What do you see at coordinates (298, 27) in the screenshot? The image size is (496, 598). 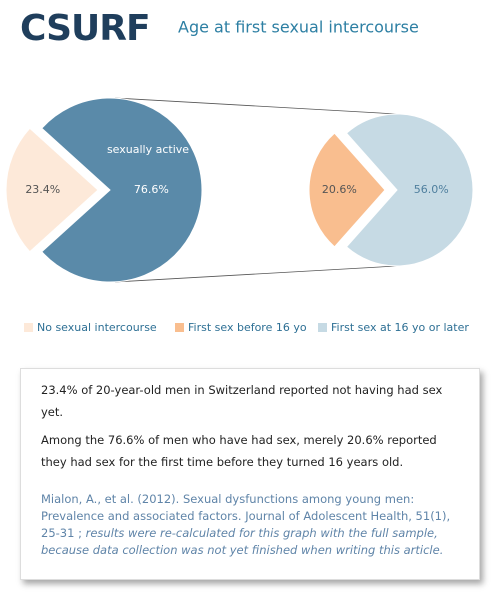 I see `chart-title: Age at first sexual intercourse` at bounding box center [298, 27].